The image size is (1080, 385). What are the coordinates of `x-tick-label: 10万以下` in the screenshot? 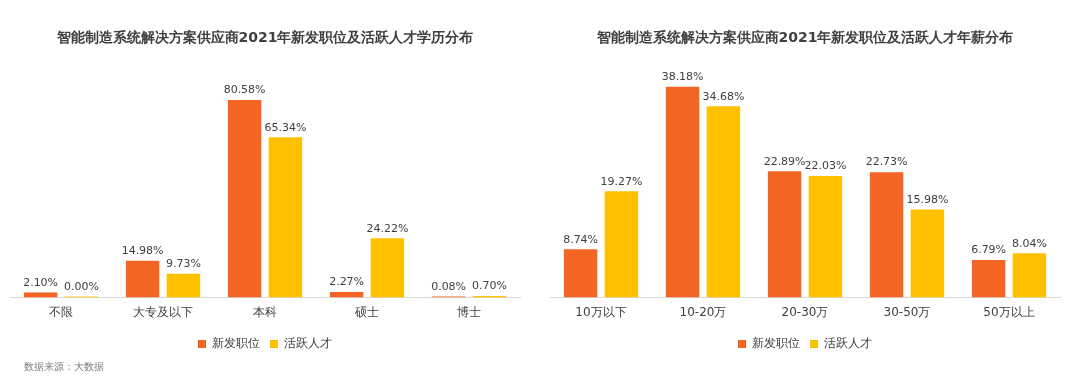 It's located at (601, 311).